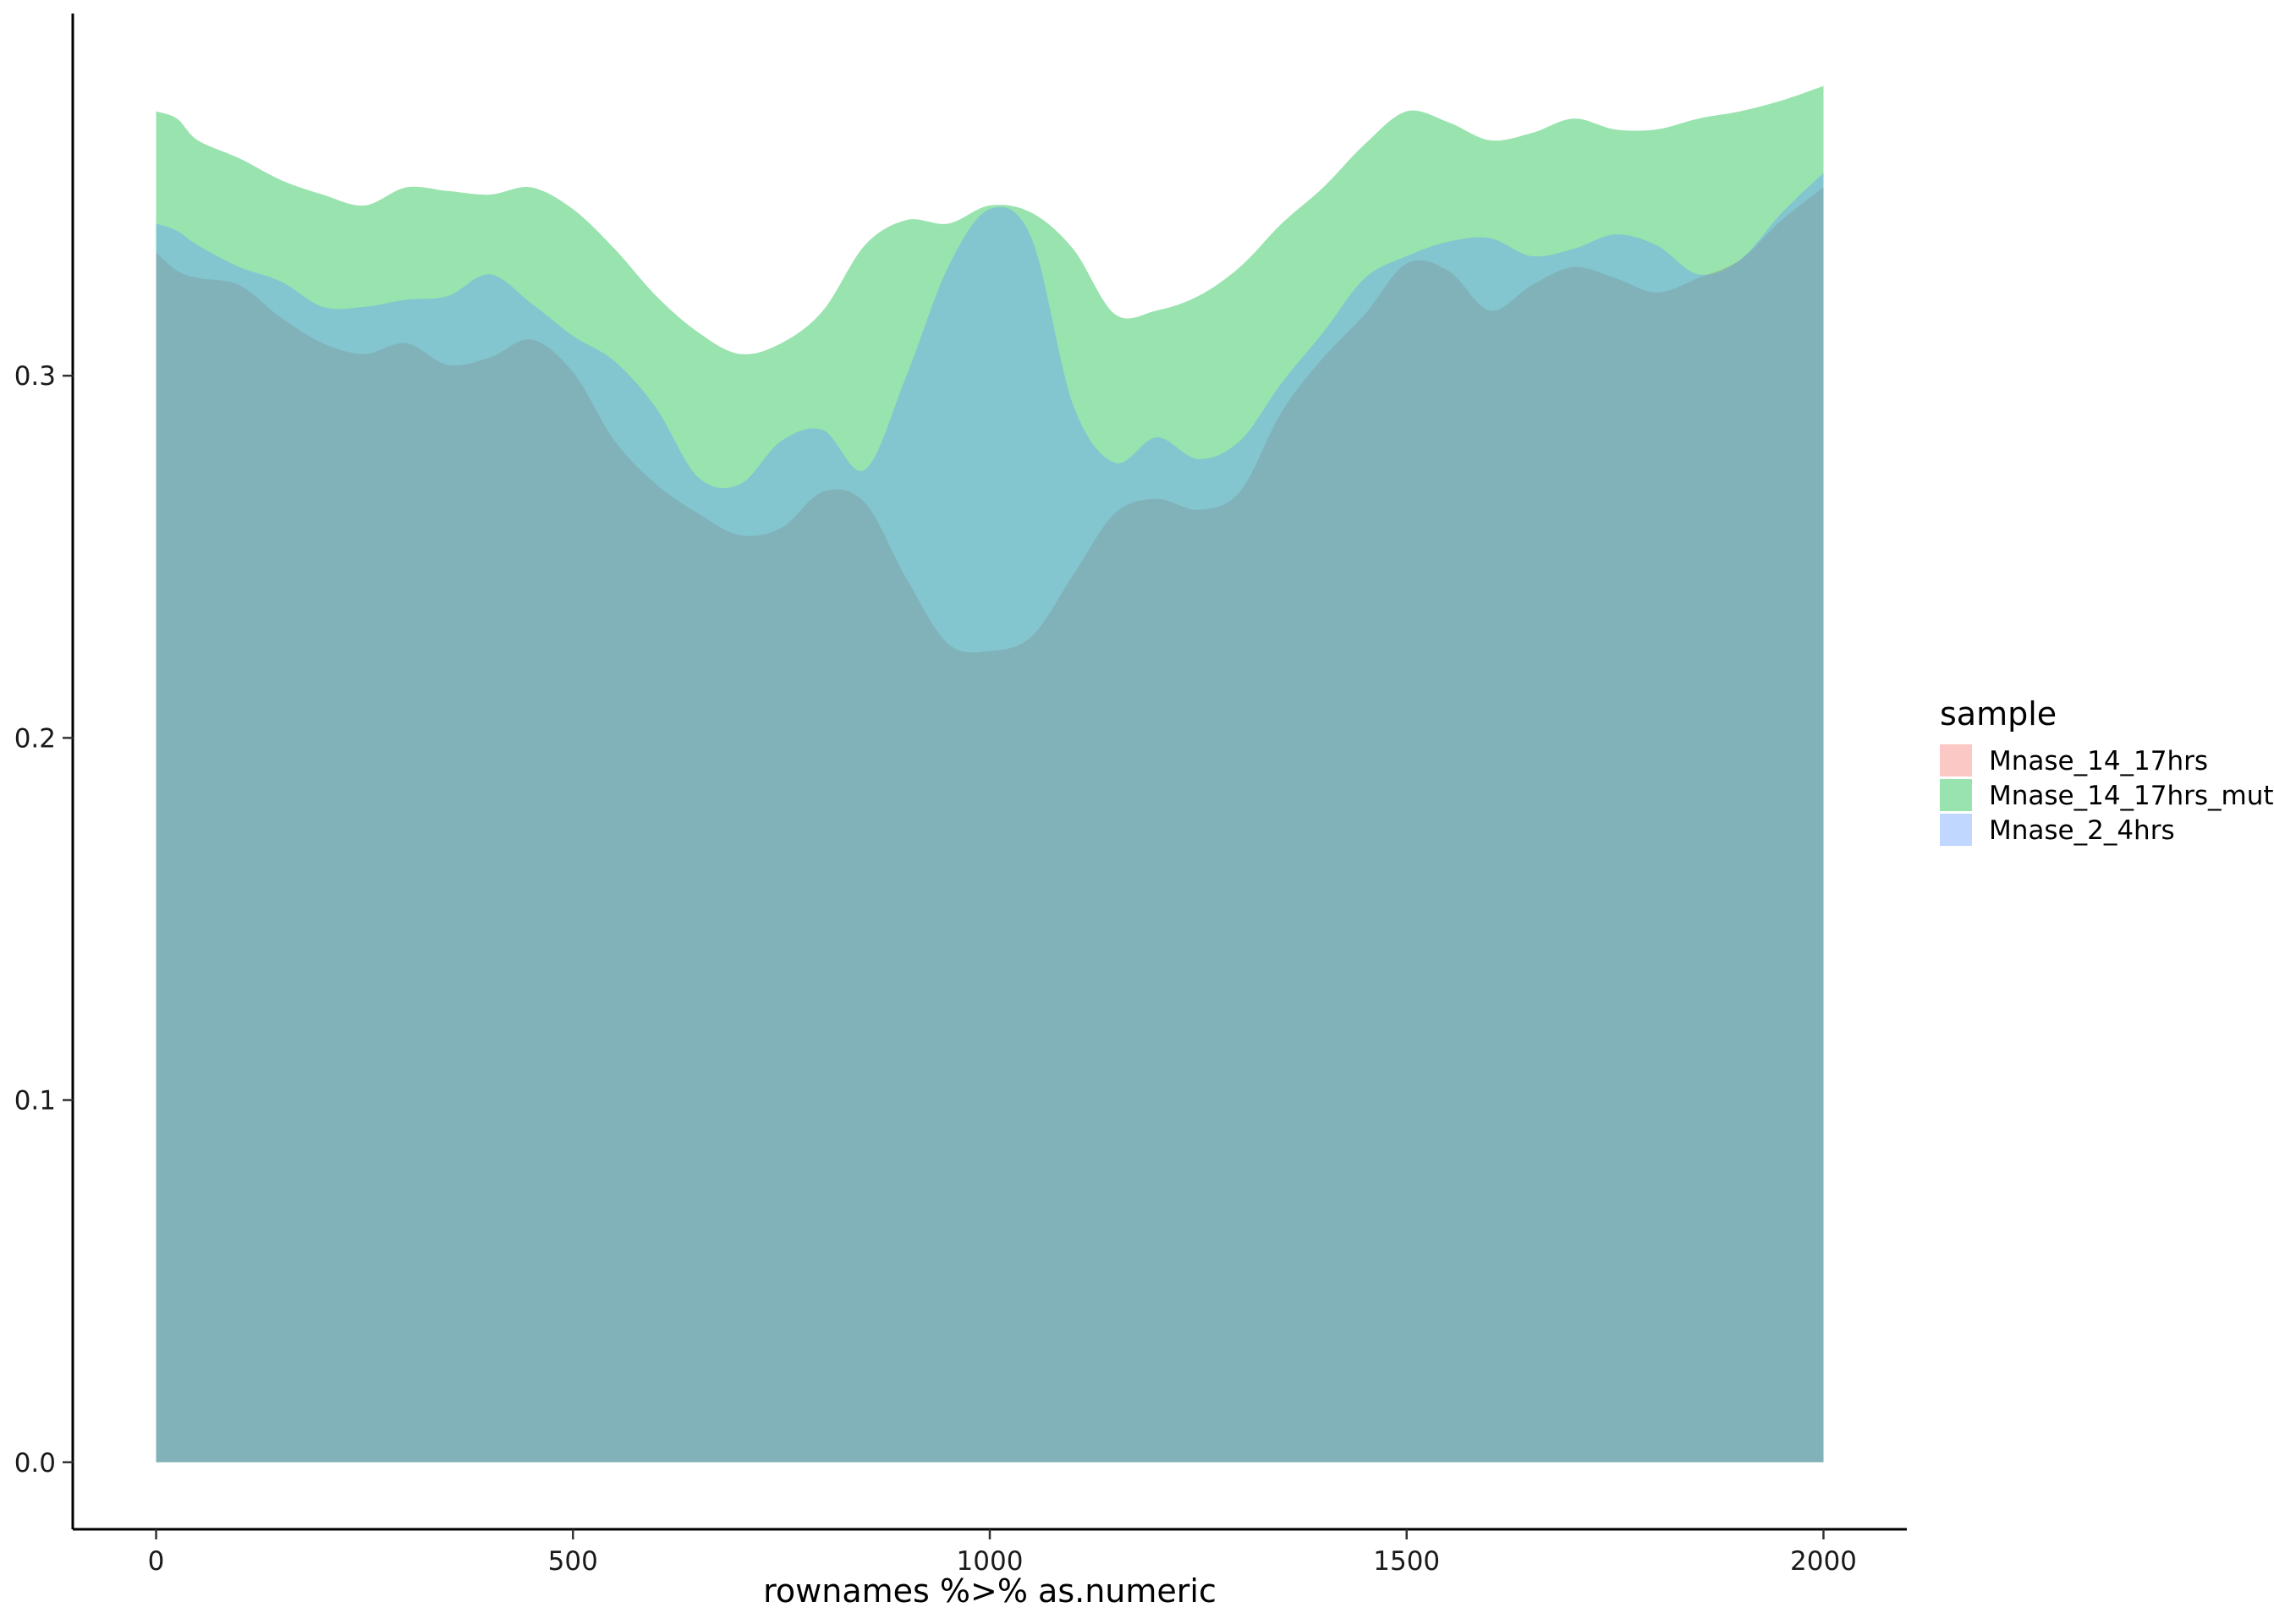 This screenshot has width=2274, height=1624. I want to click on x-tick-label: 0, so click(157, 1562).